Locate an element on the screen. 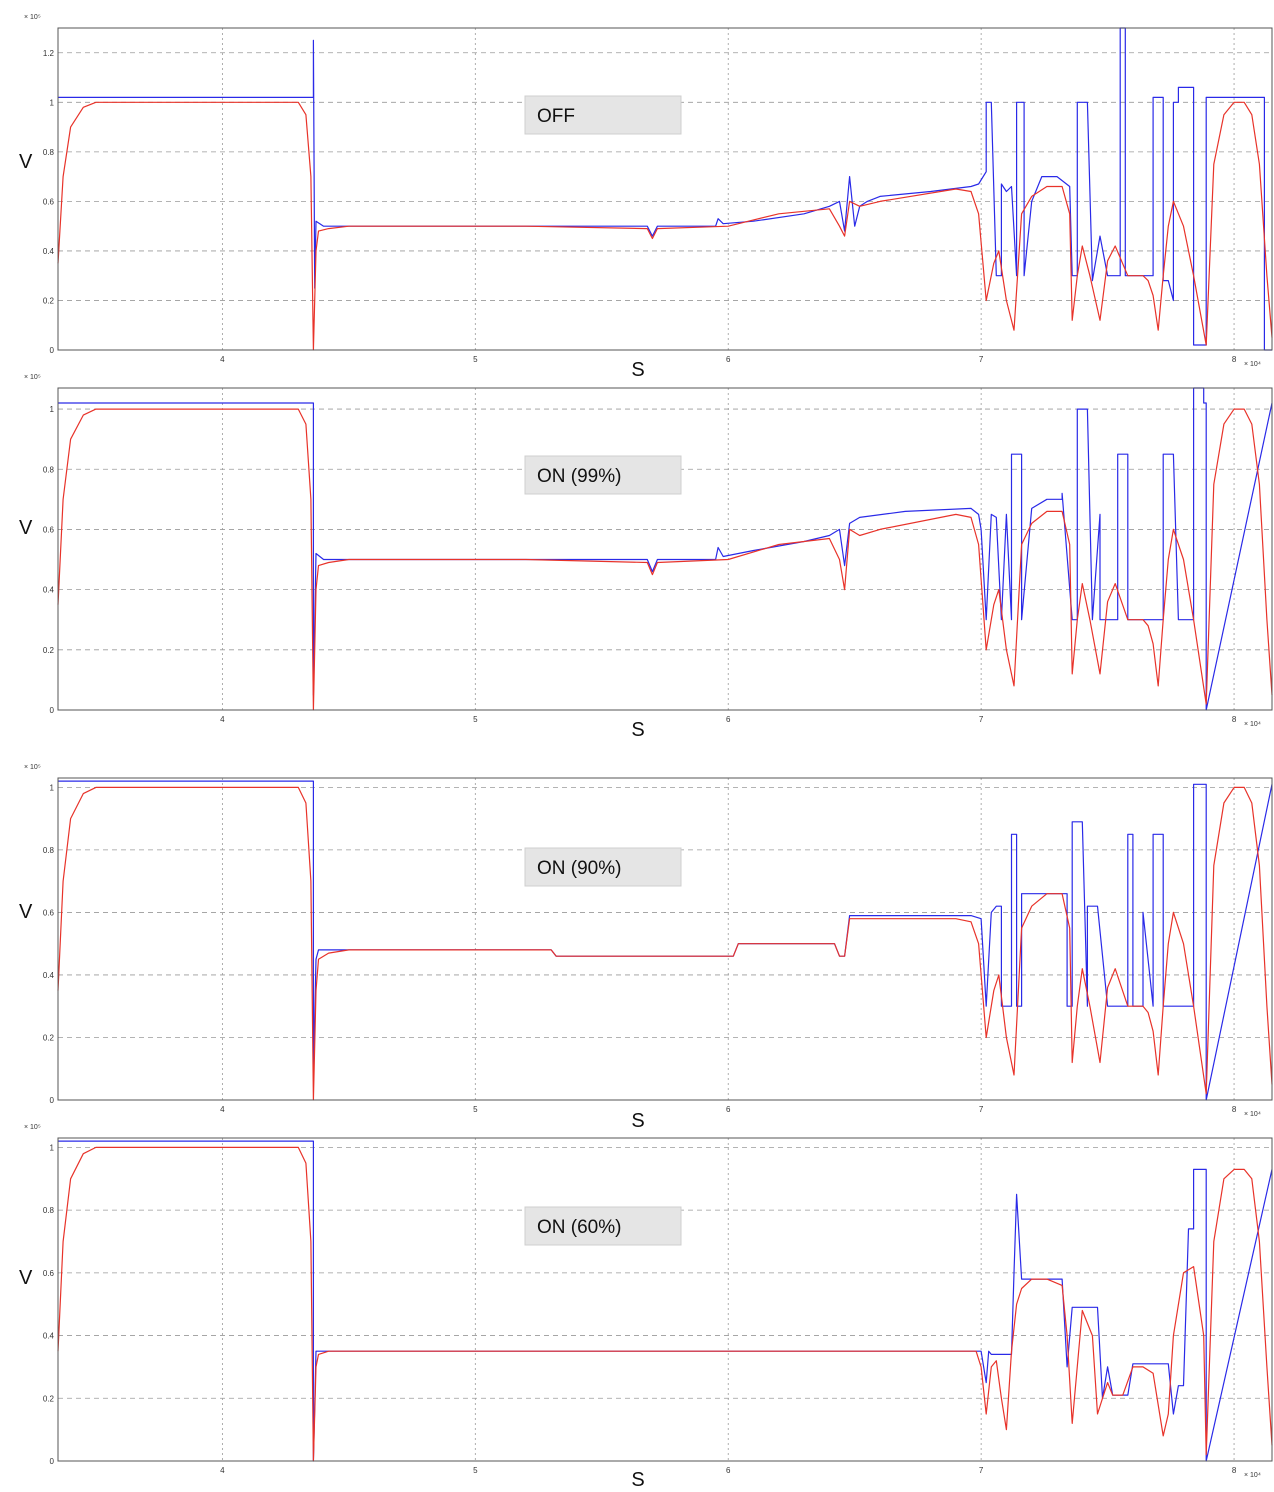 The width and height of the screenshot is (1274, 1492). mode-label: OFF is located at coordinates (556, 116).